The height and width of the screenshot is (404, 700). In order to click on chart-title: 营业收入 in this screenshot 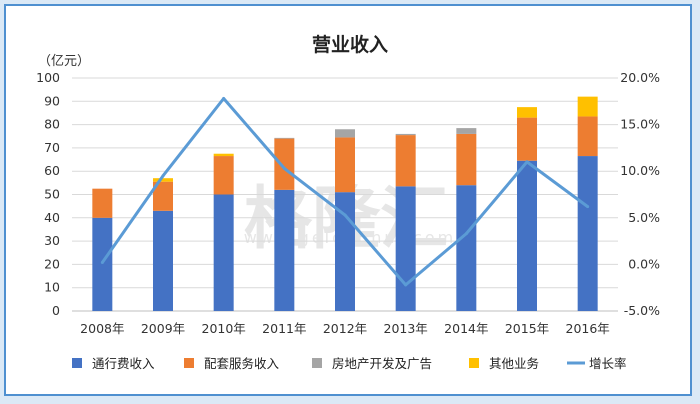, I will do `click(350, 44)`.